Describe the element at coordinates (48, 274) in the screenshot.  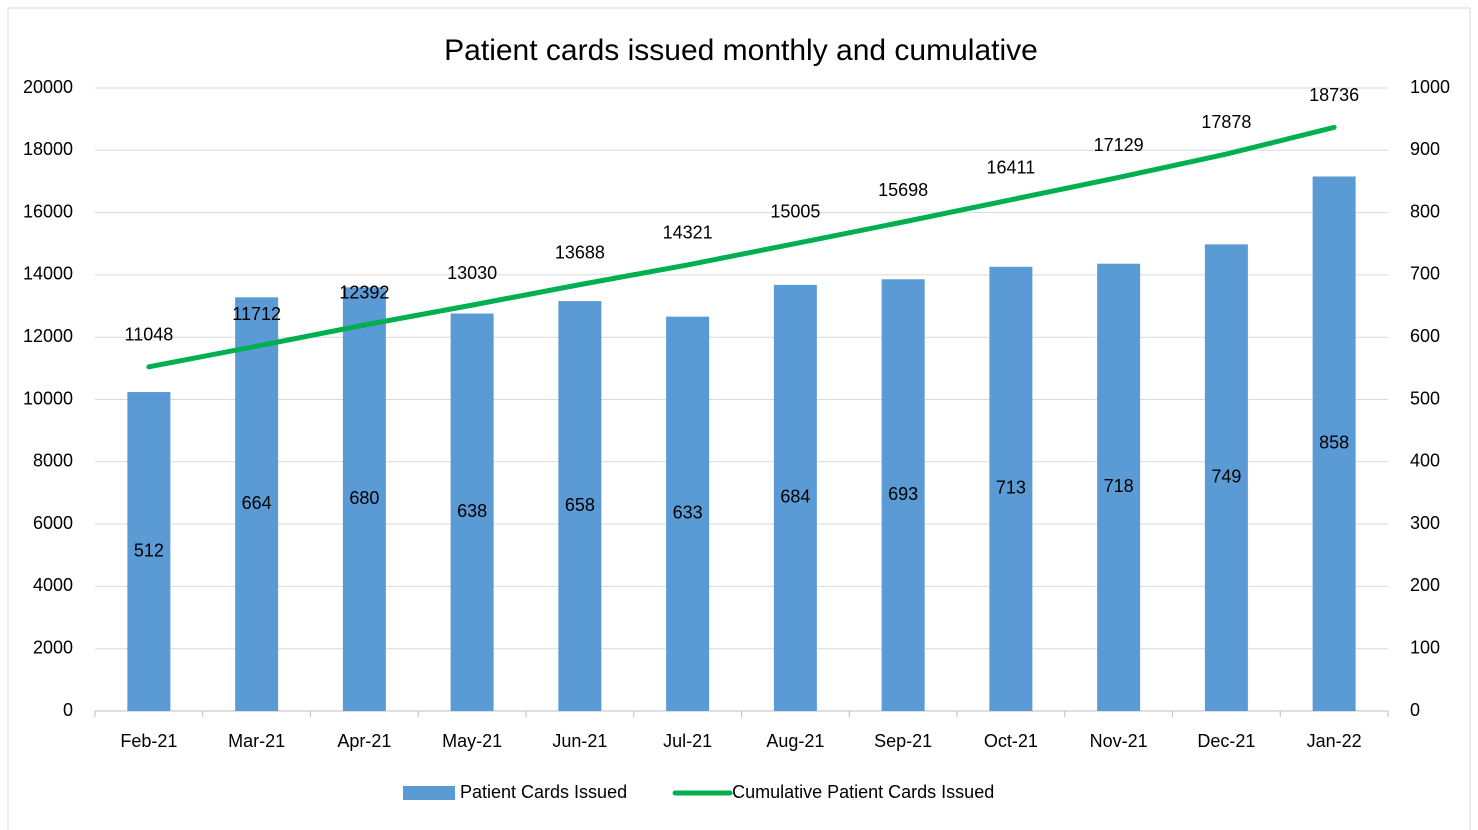
I see `y-tick-label: 14000` at that location.